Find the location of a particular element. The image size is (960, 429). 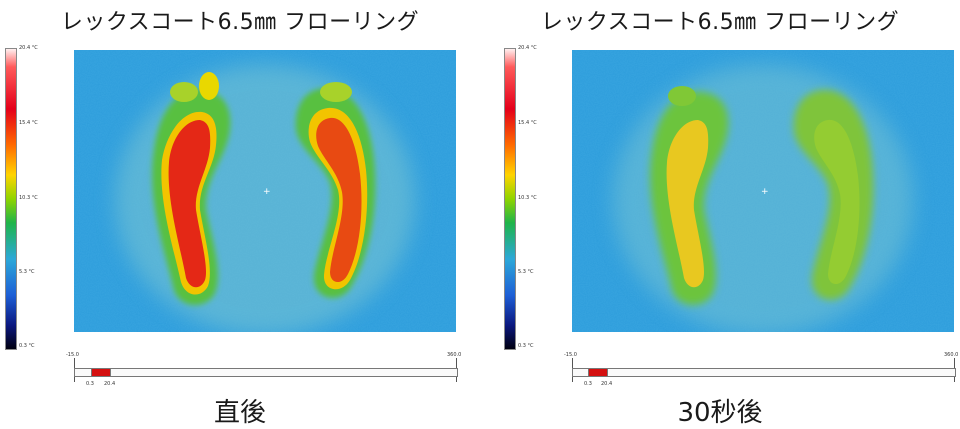

panel-caption: 30秒後 is located at coordinates (720, 413).